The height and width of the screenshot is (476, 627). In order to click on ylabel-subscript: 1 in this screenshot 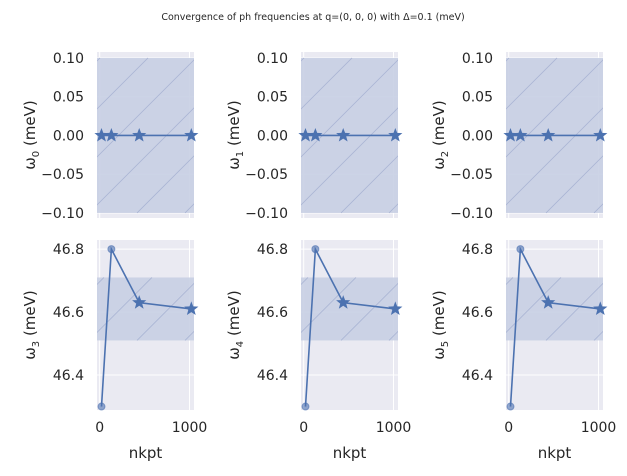, I will do `click(240, 154)`.